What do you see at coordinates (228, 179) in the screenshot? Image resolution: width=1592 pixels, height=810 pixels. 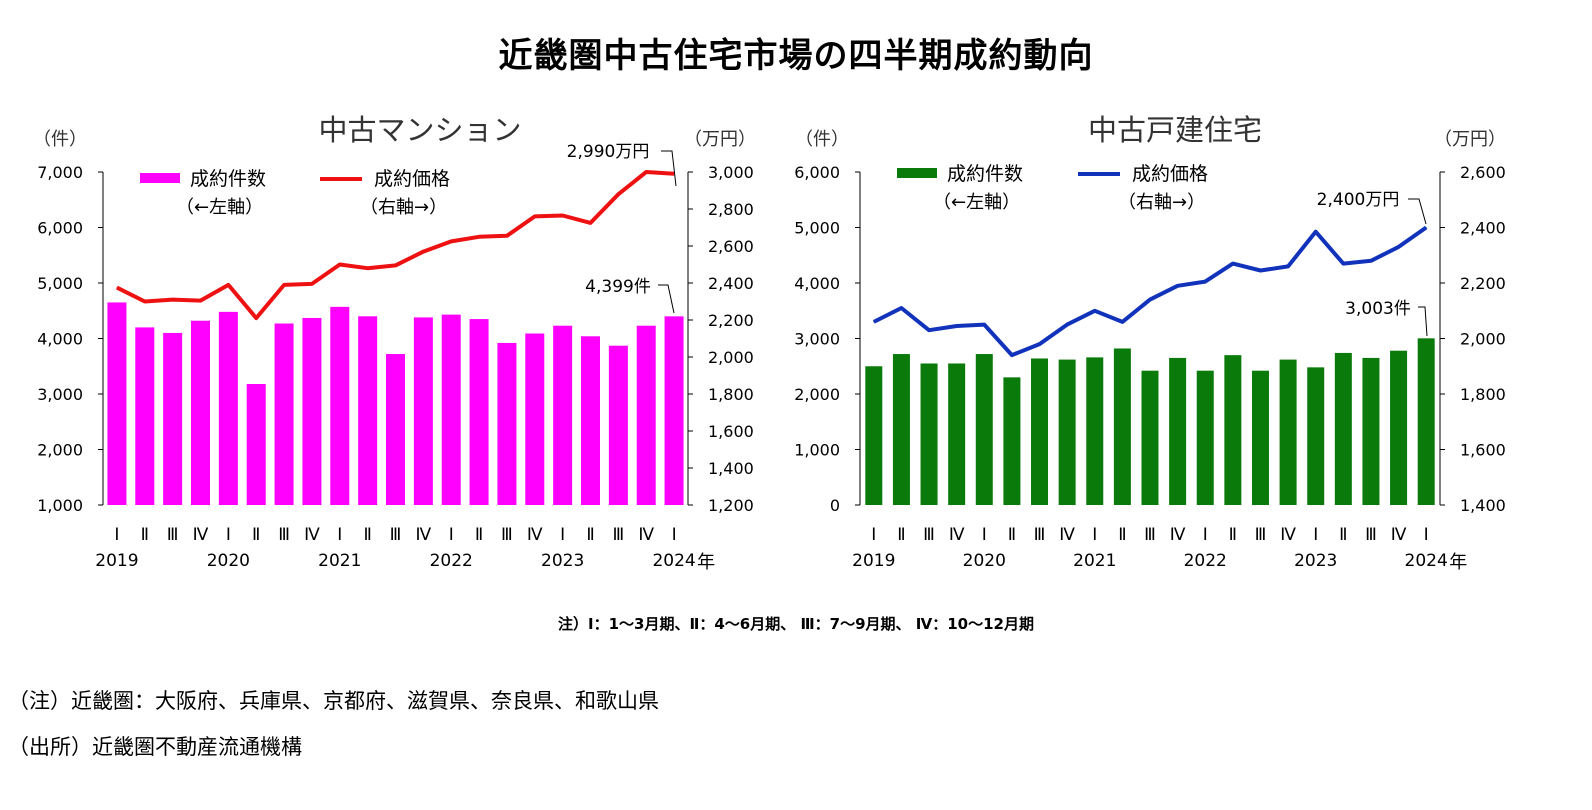 I see `legend-bar-label: 成約件数` at bounding box center [228, 179].